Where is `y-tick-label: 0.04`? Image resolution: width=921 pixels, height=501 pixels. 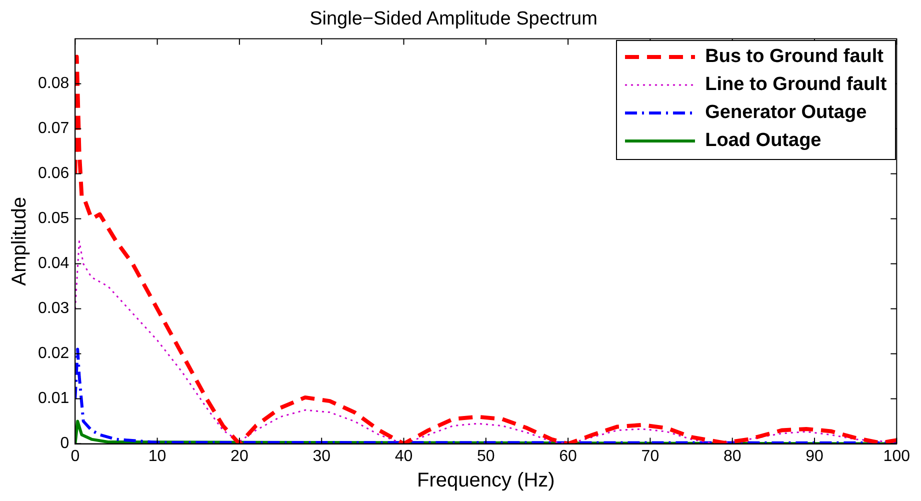
y-tick-label: 0.04 is located at coordinates (54, 263).